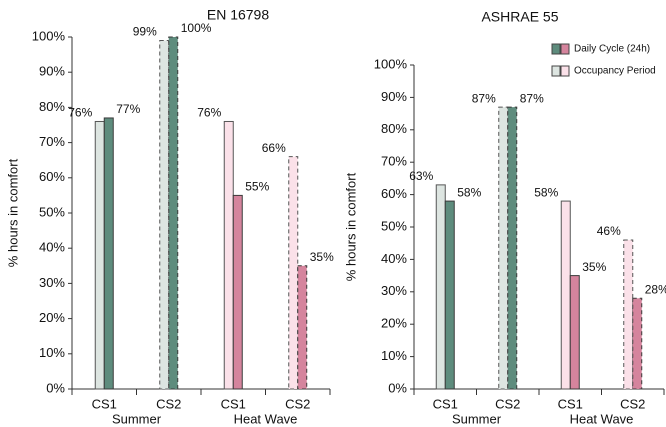 The height and width of the screenshot is (427, 666). Describe the element at coordinates (421, 176) in the screenshot. I see `value-label: 63%` at that location.